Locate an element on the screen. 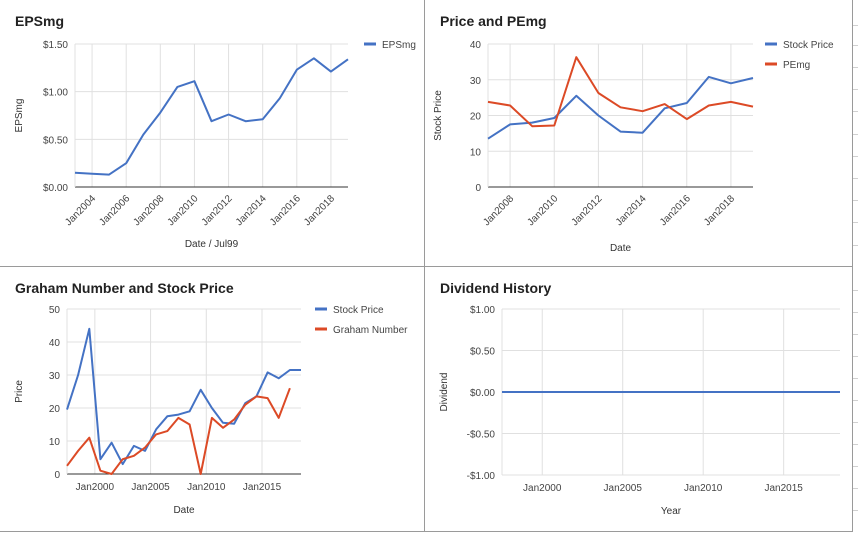 The width and height of the screenshot is (858, 538). y-tick-label: 50 is located at coordinates (55, 310).